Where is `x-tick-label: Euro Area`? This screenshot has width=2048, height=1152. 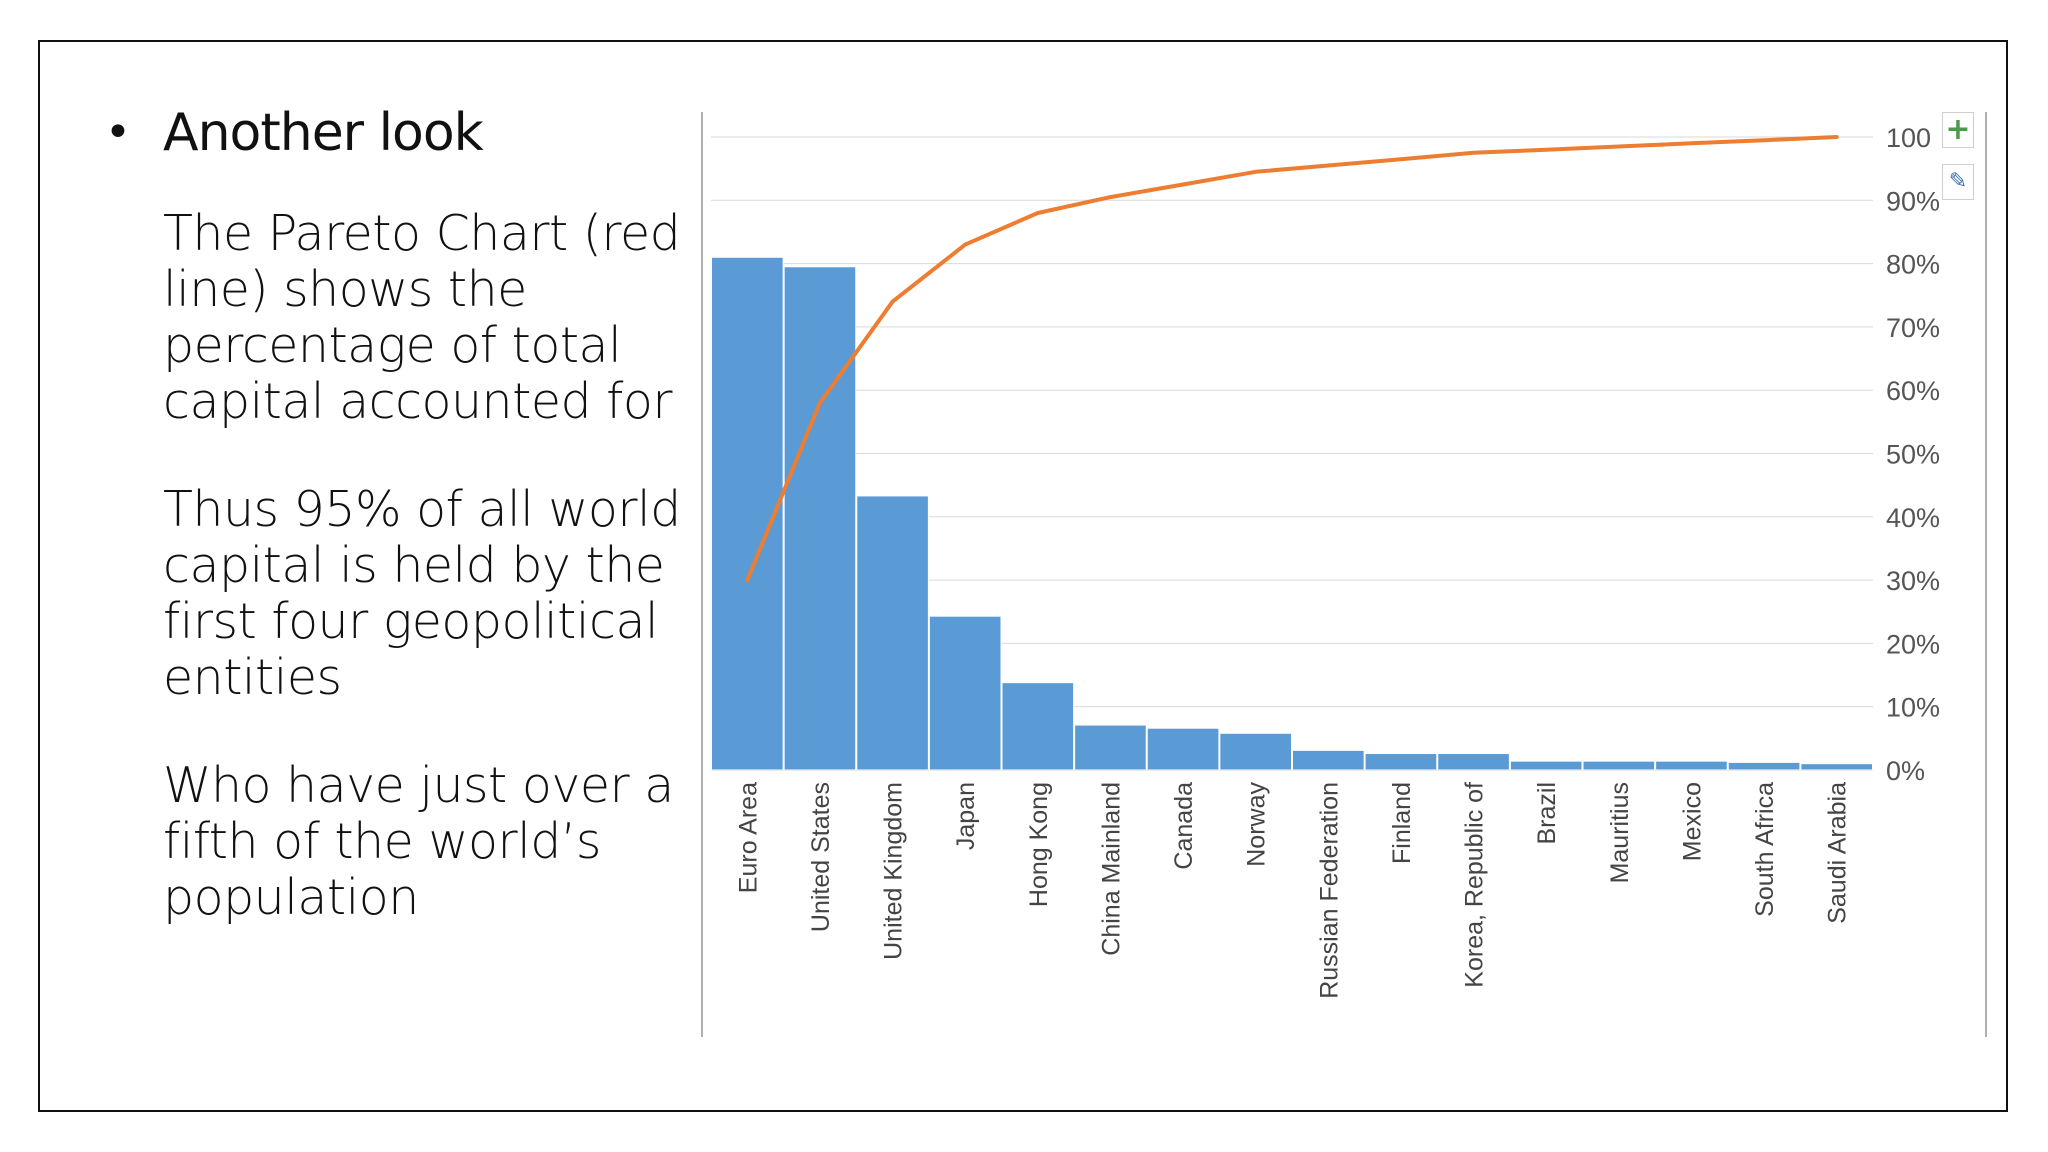
x-tick-label: Euro Area is located at coordinates (748, 837).